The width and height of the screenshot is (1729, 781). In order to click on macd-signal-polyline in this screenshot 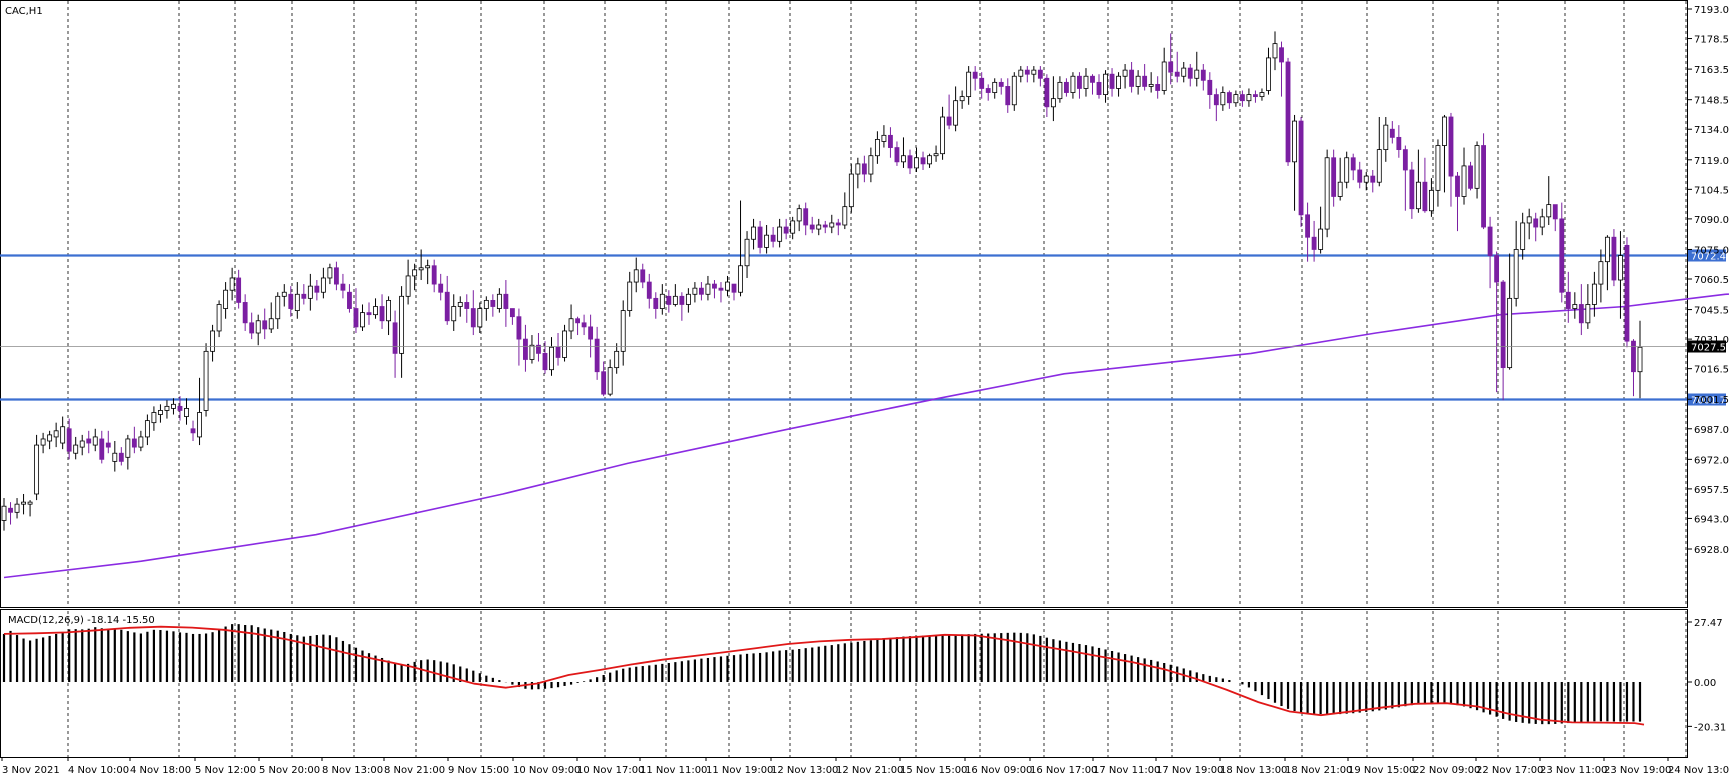, I will do `click(824, 675)`.